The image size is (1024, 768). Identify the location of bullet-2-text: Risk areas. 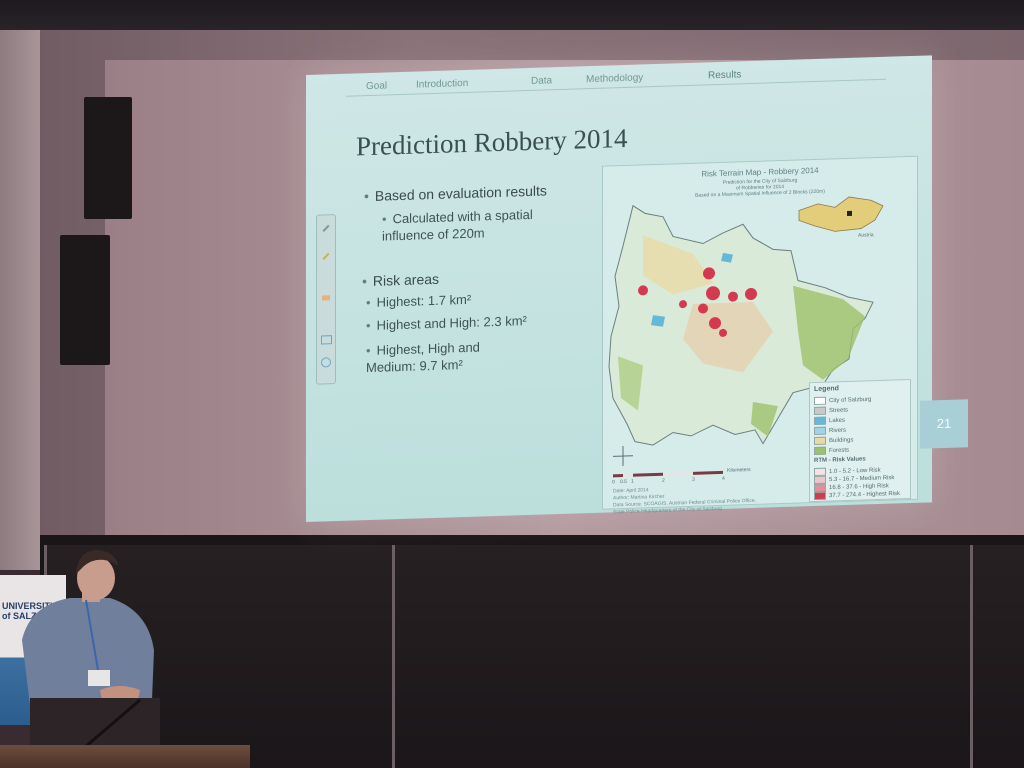
(406, 279).